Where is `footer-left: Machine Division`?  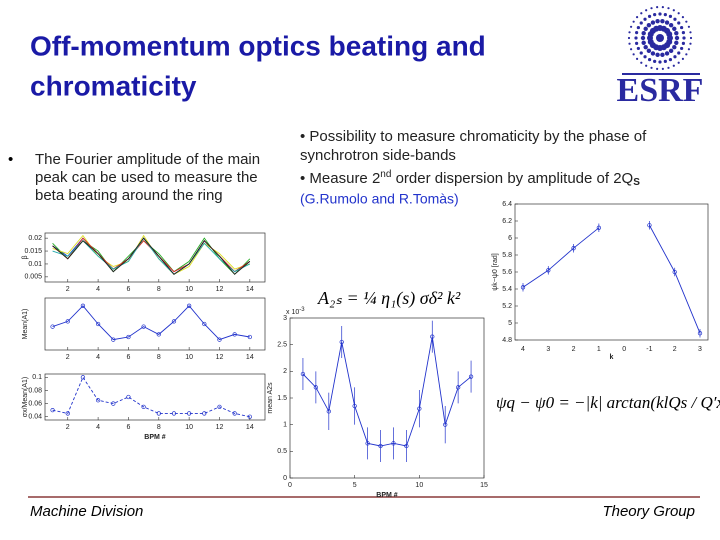
footer-left: Machine Division is located at coordinates (86, 511).